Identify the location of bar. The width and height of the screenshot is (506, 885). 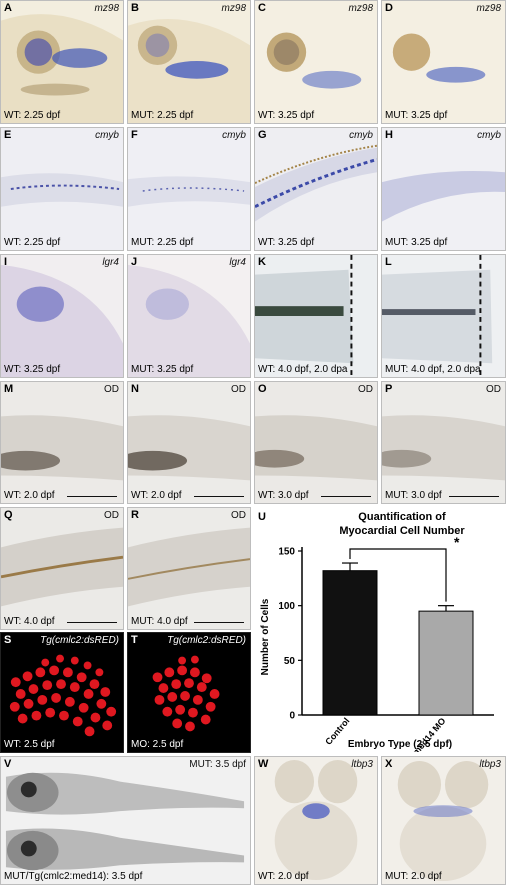
(350, 643).